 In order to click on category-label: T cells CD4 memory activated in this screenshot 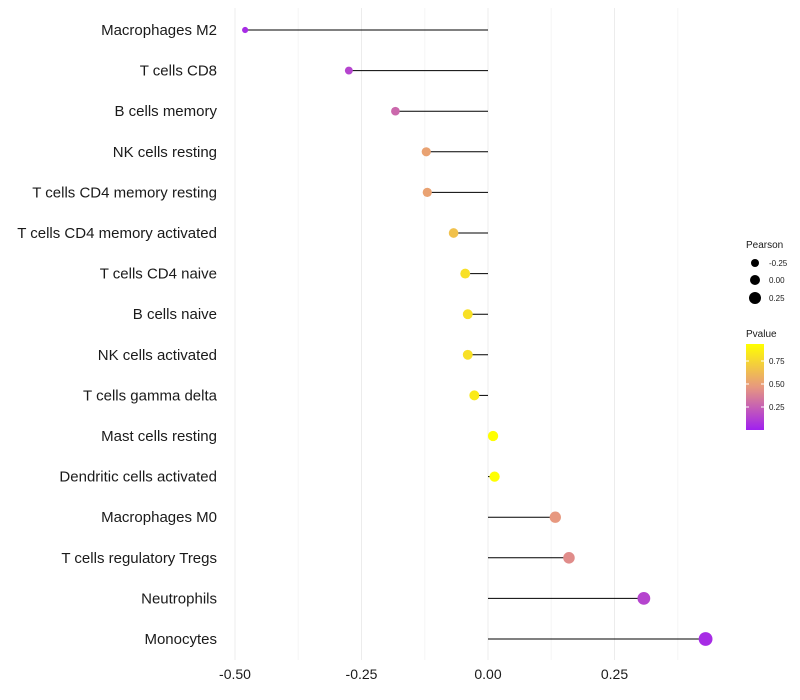, I will do `click(117, 233)`.